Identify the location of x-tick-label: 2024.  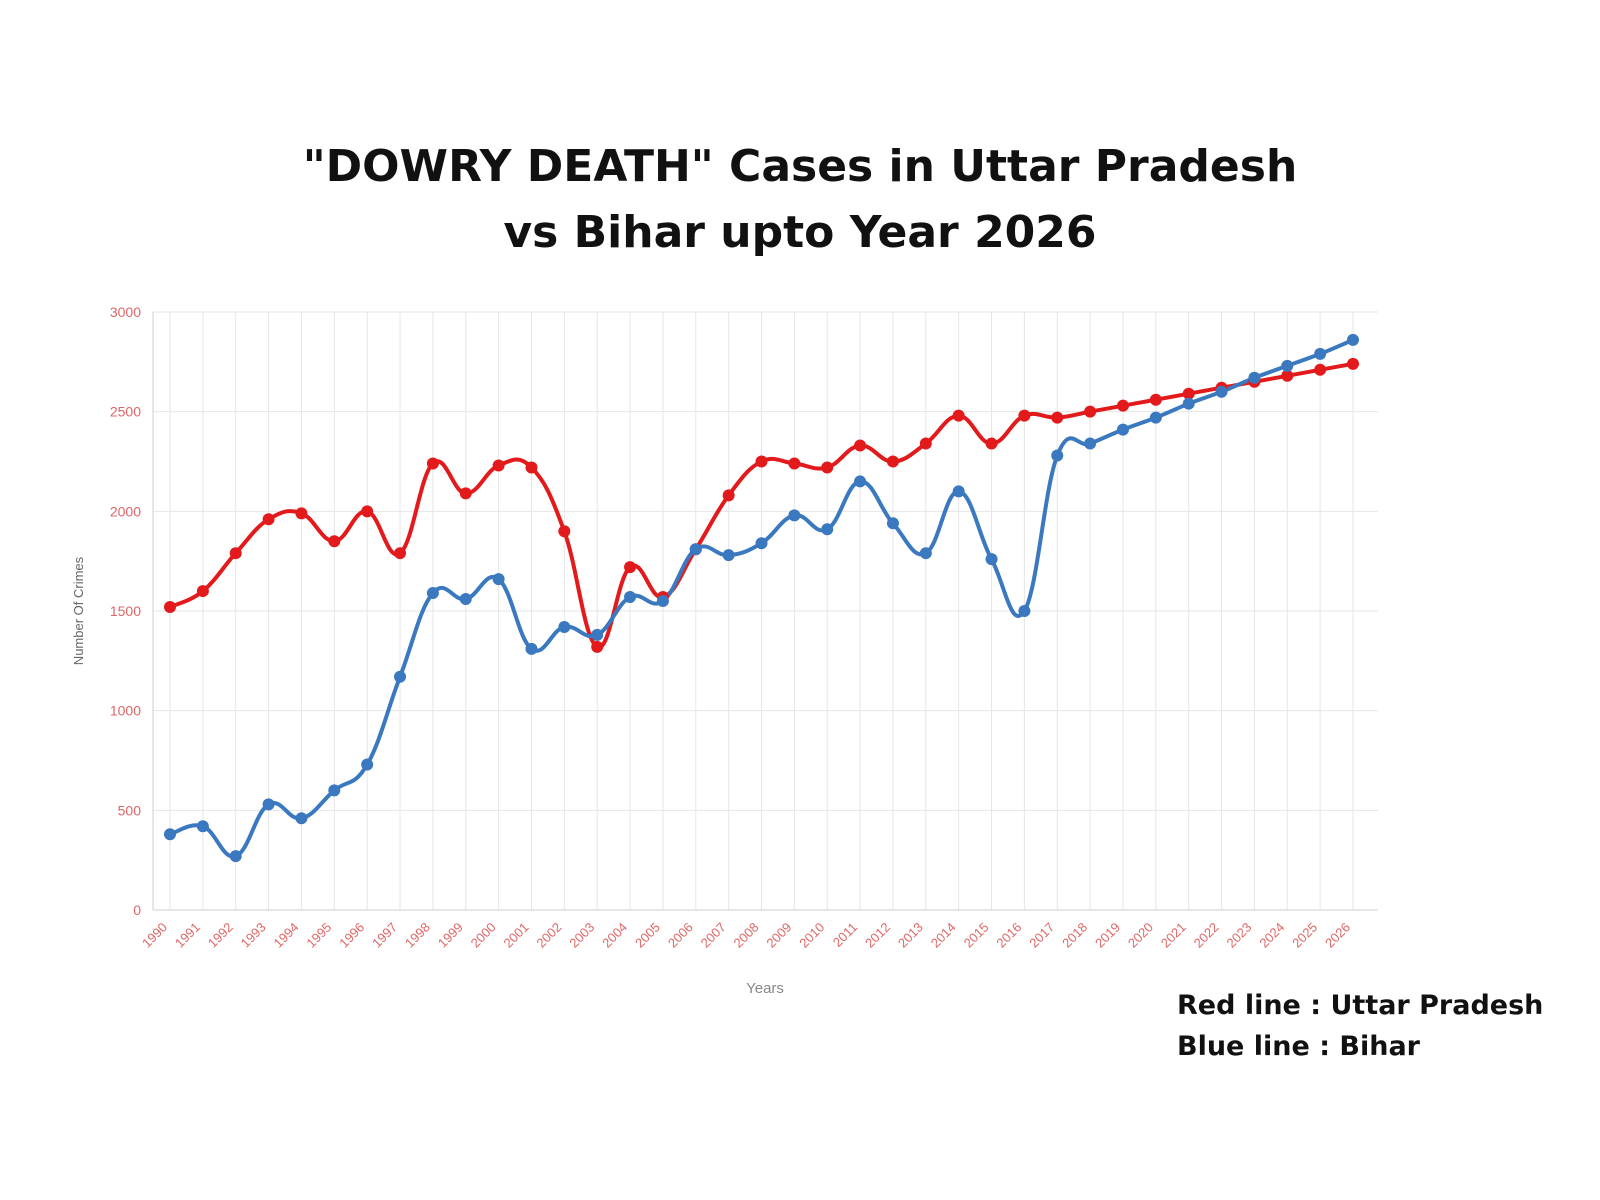
(1271, 935).